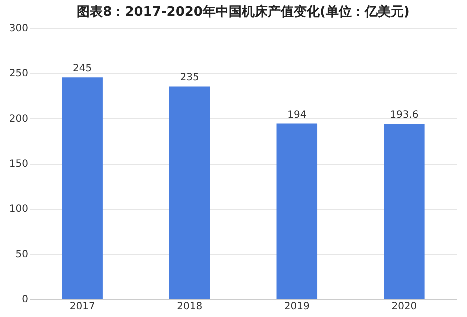 This screenshot has height=317, width=467. What do you see at coordinates (22, 254) in the screenshot?
I see `y-tick-label: 50` at bounding box center [22, 254].